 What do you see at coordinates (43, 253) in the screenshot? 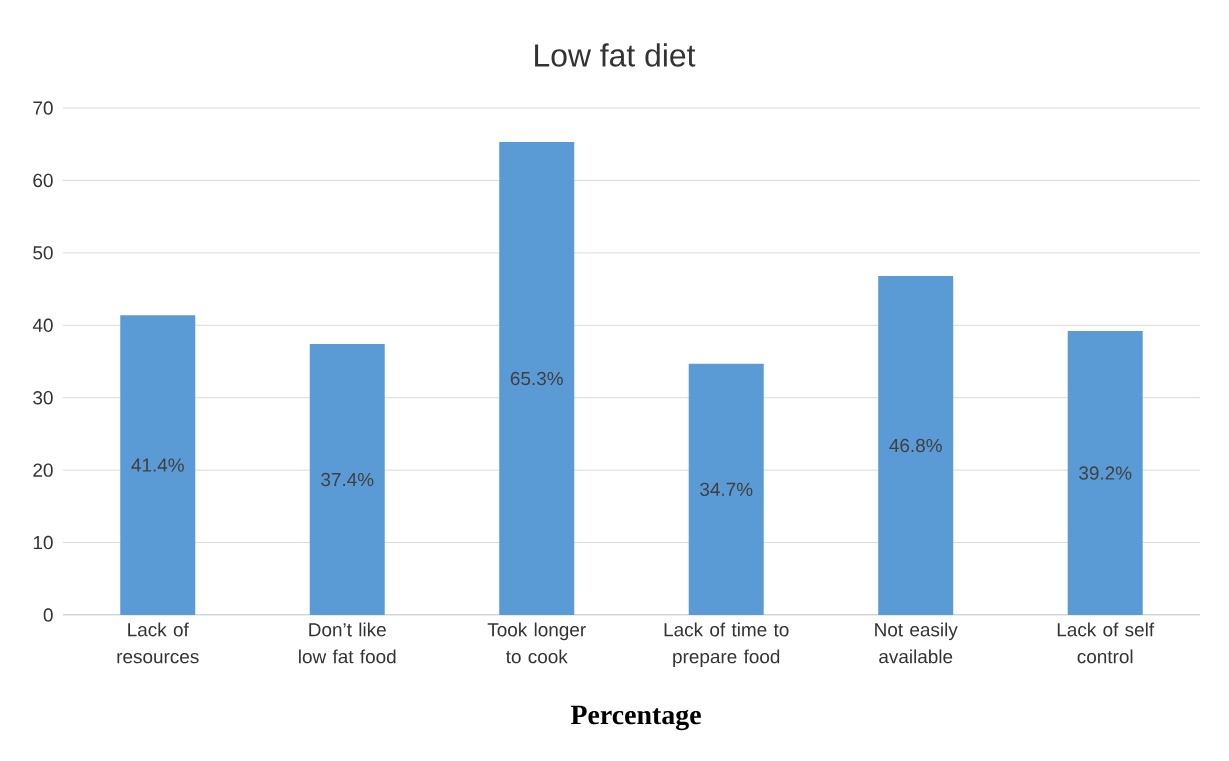
I see `y-tick-label: 50` at bounding box center [43, 253].